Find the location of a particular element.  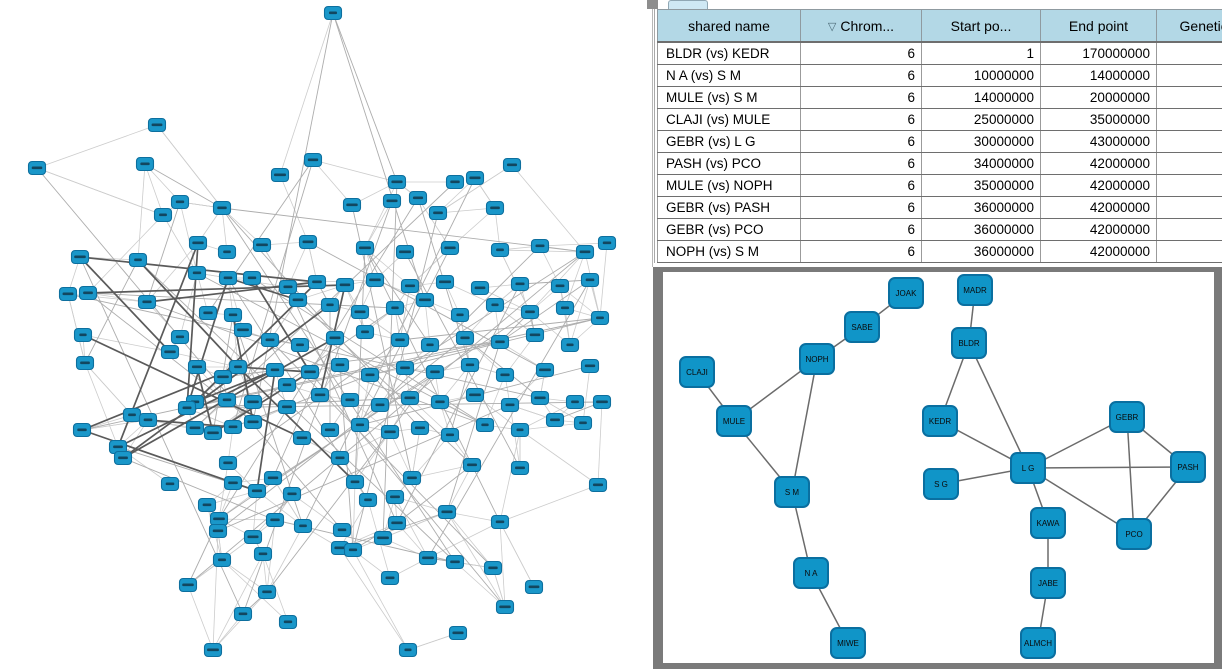

table-row: MULE (vs) S M614000000200000007.5 is located at coordinates (939, 97).